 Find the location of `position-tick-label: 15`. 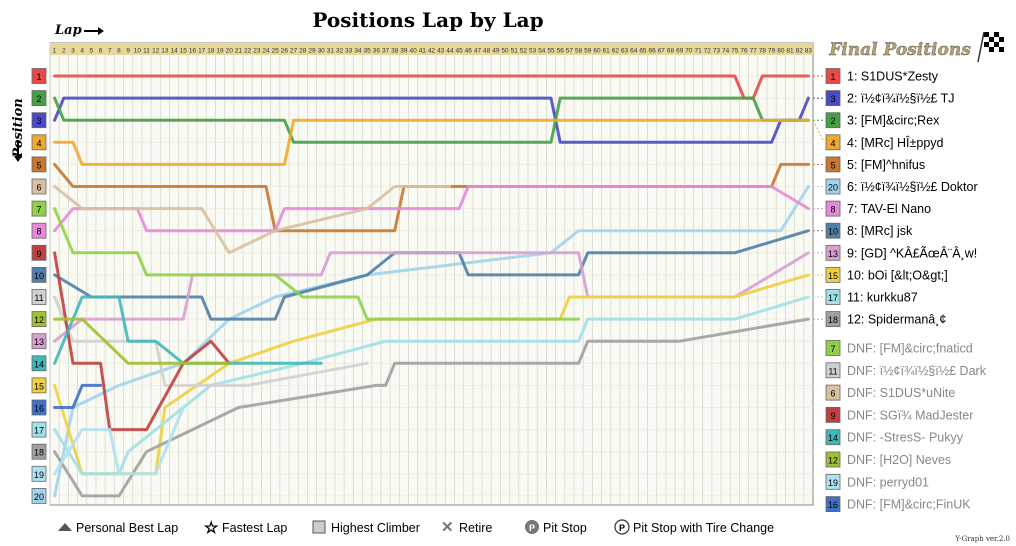

position-tick-label: 15 is located at coordinates (39, 386).